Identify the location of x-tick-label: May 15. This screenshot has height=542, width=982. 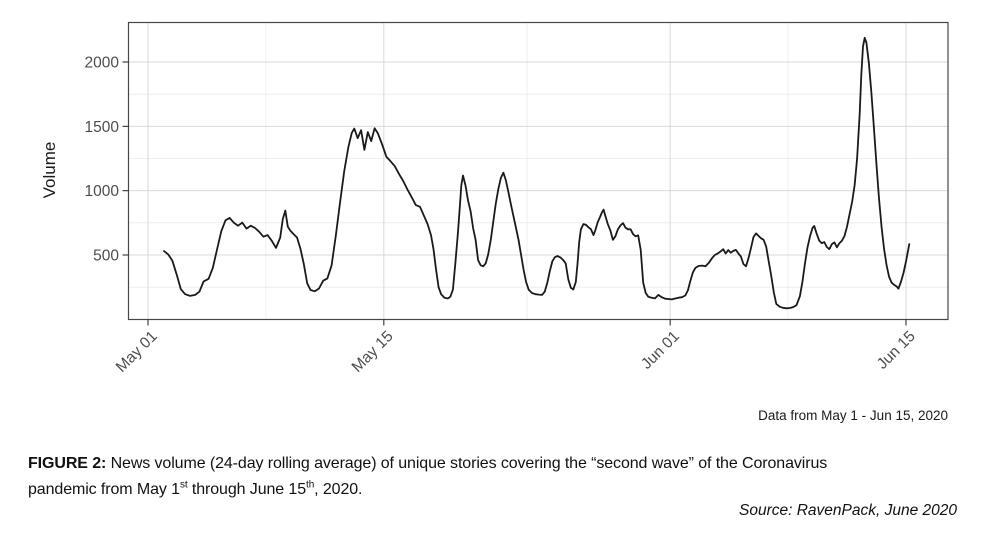
(373, 352).